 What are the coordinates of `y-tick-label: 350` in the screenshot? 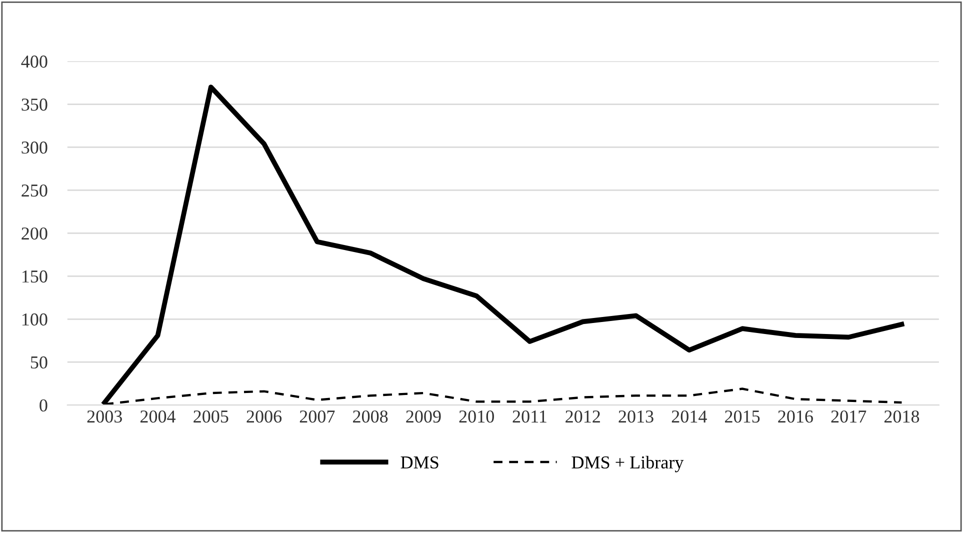 It's located at (35, 104).